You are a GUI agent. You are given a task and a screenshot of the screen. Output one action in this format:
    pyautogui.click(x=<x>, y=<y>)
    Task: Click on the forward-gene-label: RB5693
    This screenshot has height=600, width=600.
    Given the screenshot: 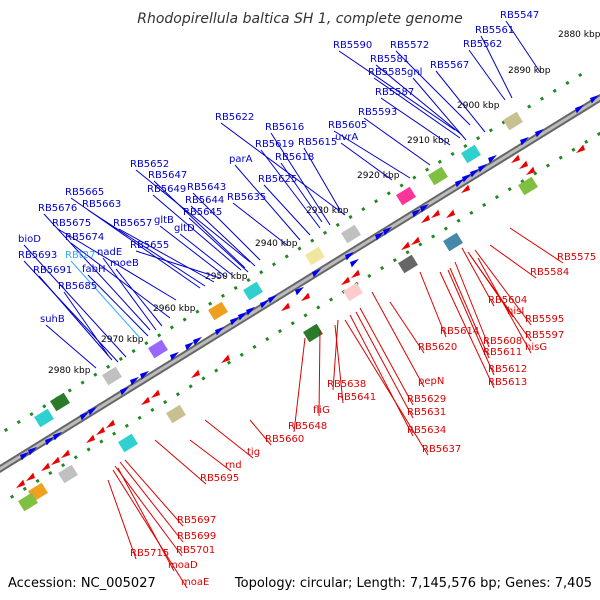 What is the action you would take?
    pyautogui.click(x=37, y=255)
    